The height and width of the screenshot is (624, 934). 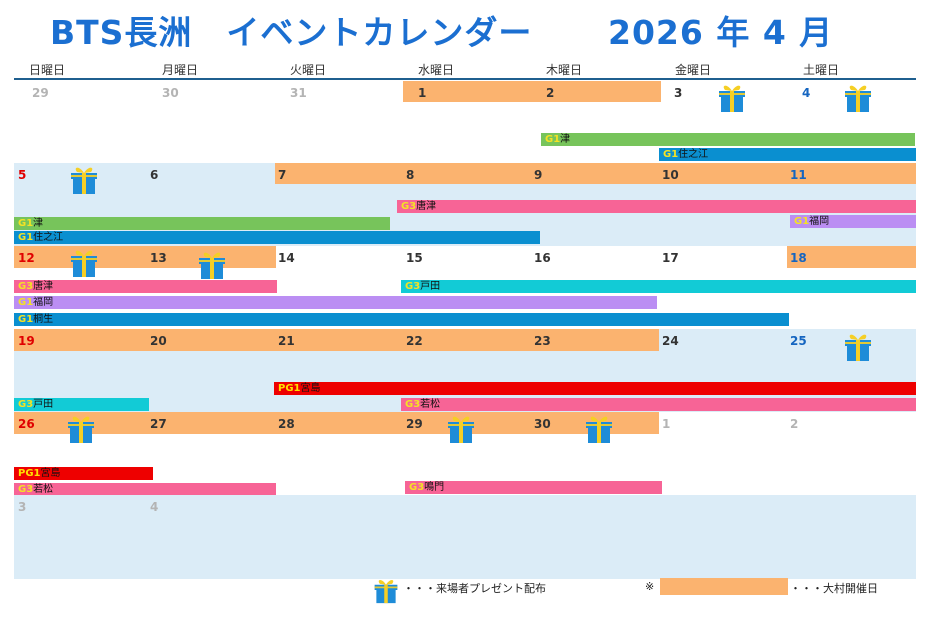 What do you see at coordinates (286, 424) in the screenshot?
I see `date-cell: 28` at bounding box center [286, 424].